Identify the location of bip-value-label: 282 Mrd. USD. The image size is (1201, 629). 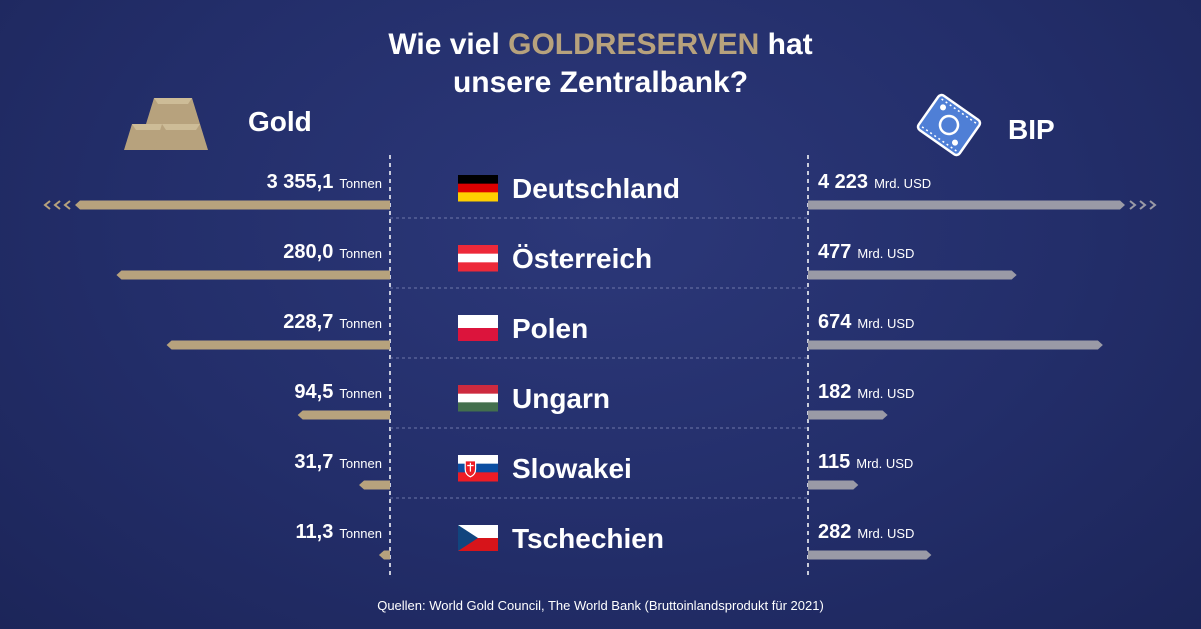
(866, 532).